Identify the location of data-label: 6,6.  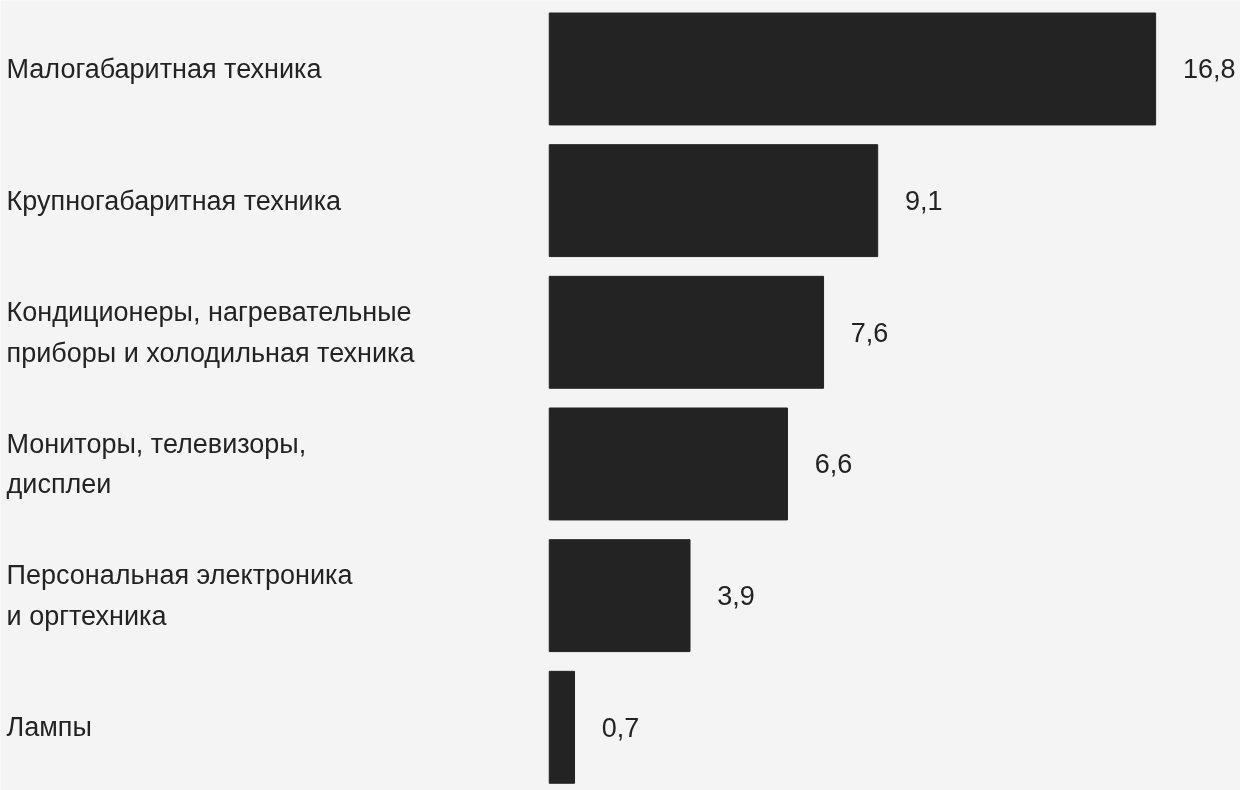
(833, 464).